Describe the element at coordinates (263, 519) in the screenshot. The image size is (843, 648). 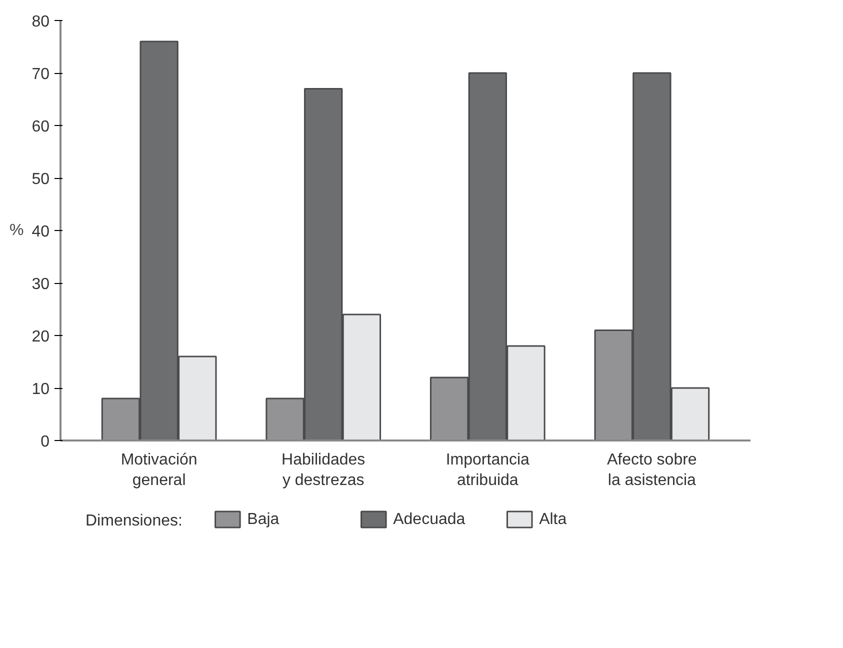
I see `legend-label: Baja` at that location.